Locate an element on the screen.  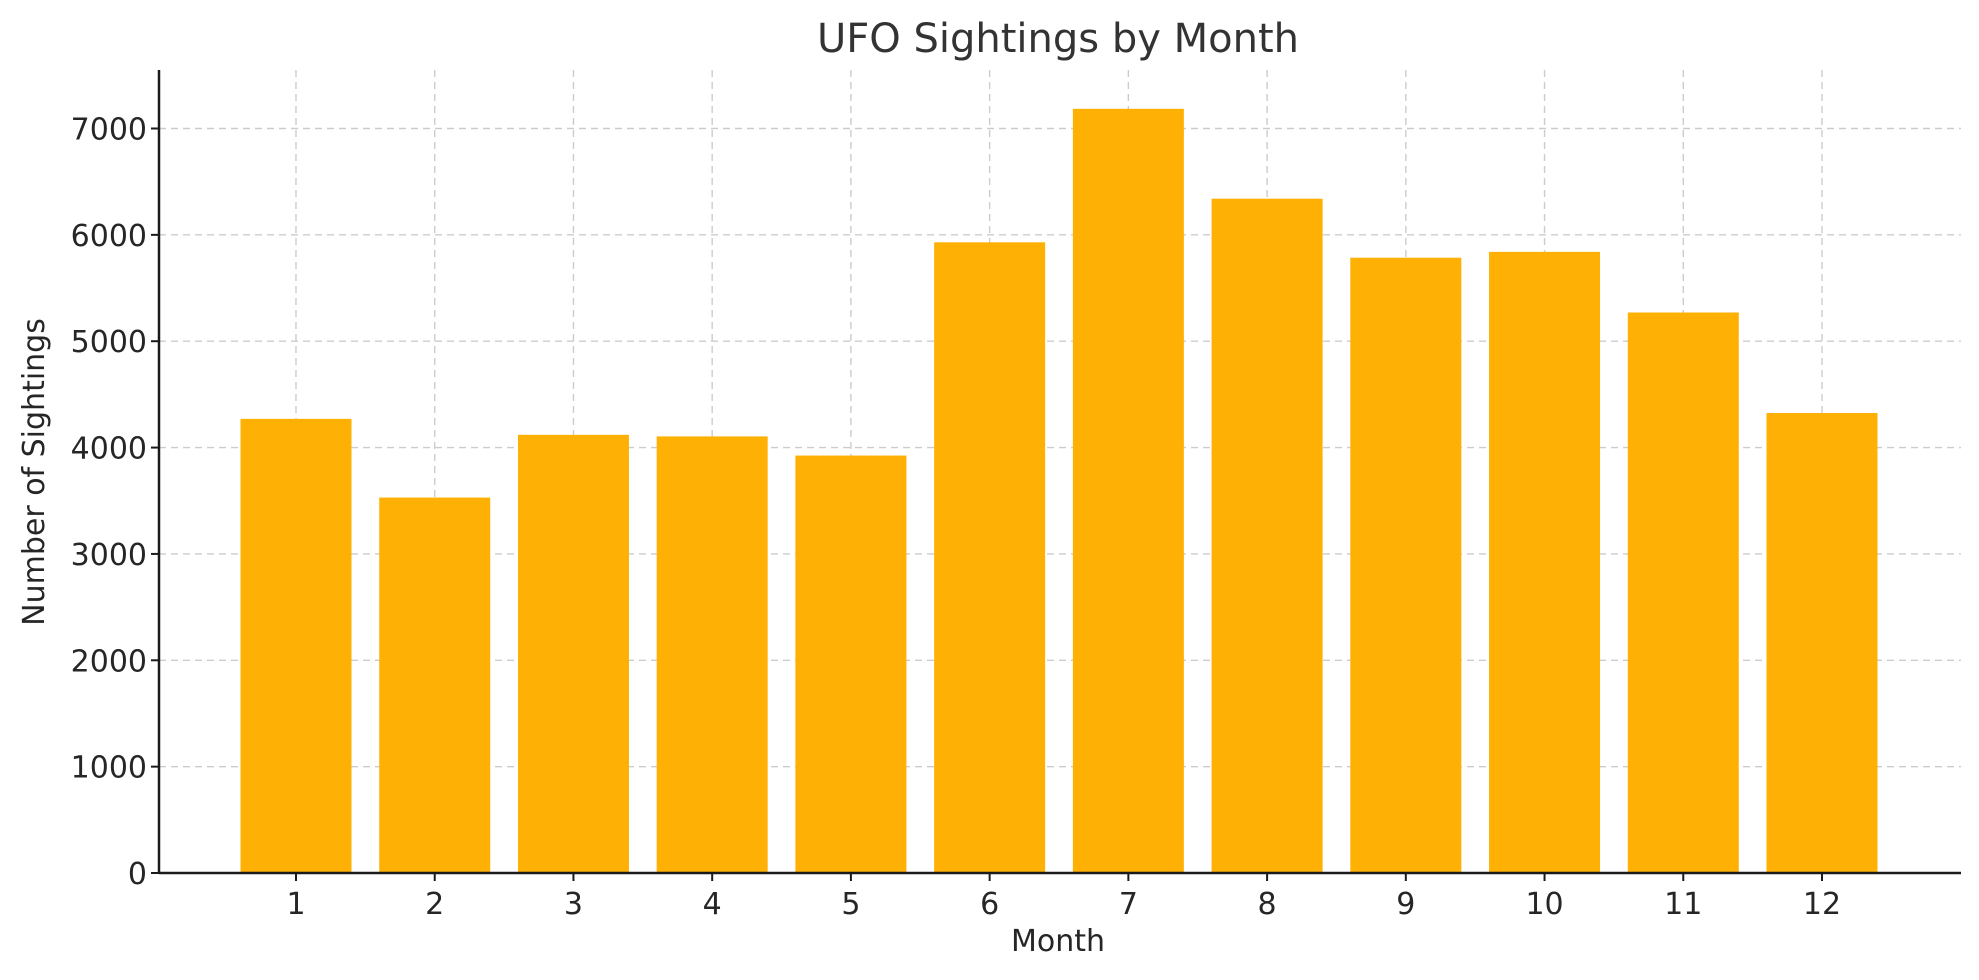
x-tick-label: 11 is located at coordinates (1683, 904).